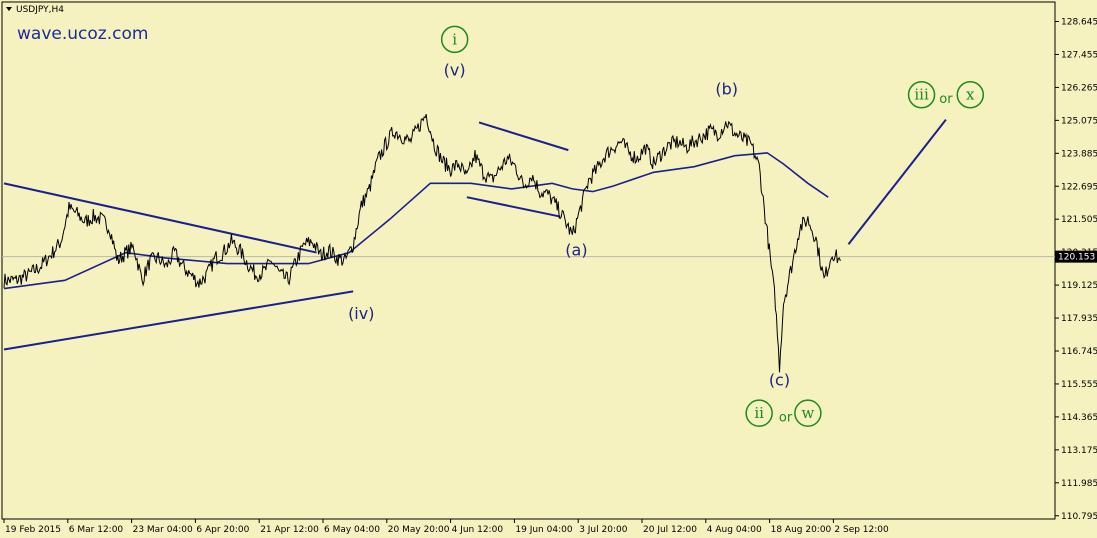 The width and height of the screenshot is (1097, 538). Describe the element at coordinates (33, 530) in the screenshot. I see `x-tick-label: 19 Feb 2015` at that location.